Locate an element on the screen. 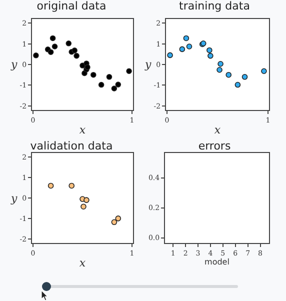 This screenshot has width=286, height=301. chart-title: training data is located at coordinates (214, 6).